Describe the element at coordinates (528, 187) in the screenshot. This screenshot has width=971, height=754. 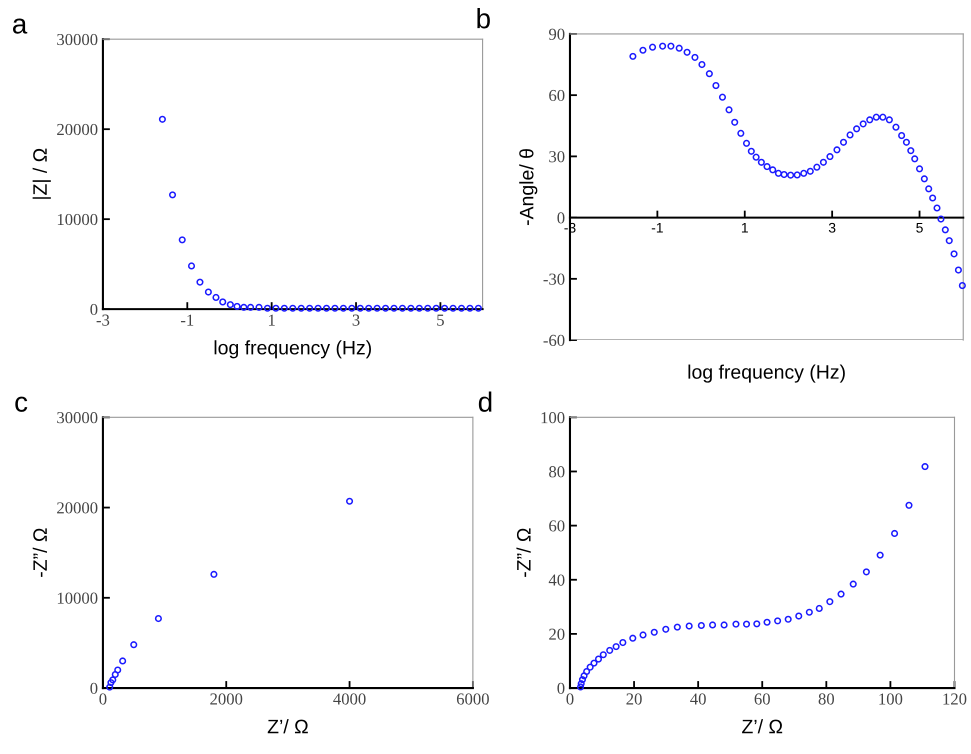
I see `y-axis-title: -Angle/ θ` at that location.